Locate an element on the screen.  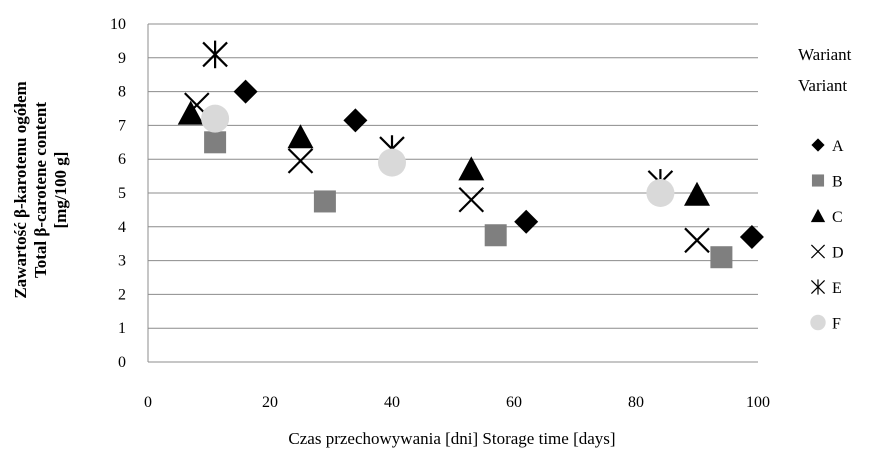
y-tick-label: 2 is located at coordinates (122, 294).